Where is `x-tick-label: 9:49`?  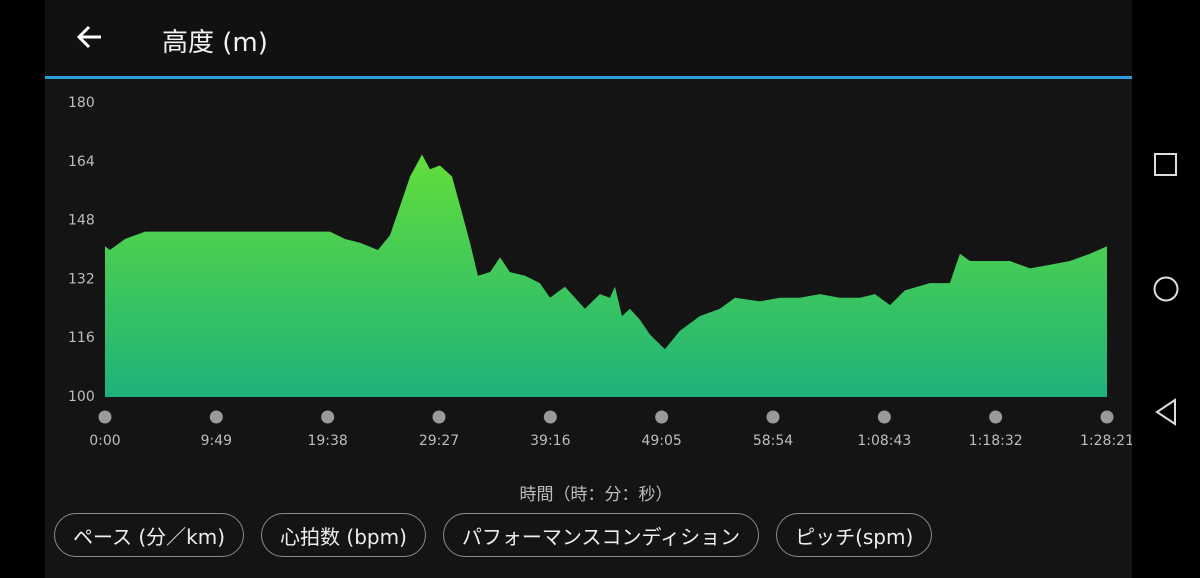
x-tick-label: 9:49 is located at coordinates (216, 441).